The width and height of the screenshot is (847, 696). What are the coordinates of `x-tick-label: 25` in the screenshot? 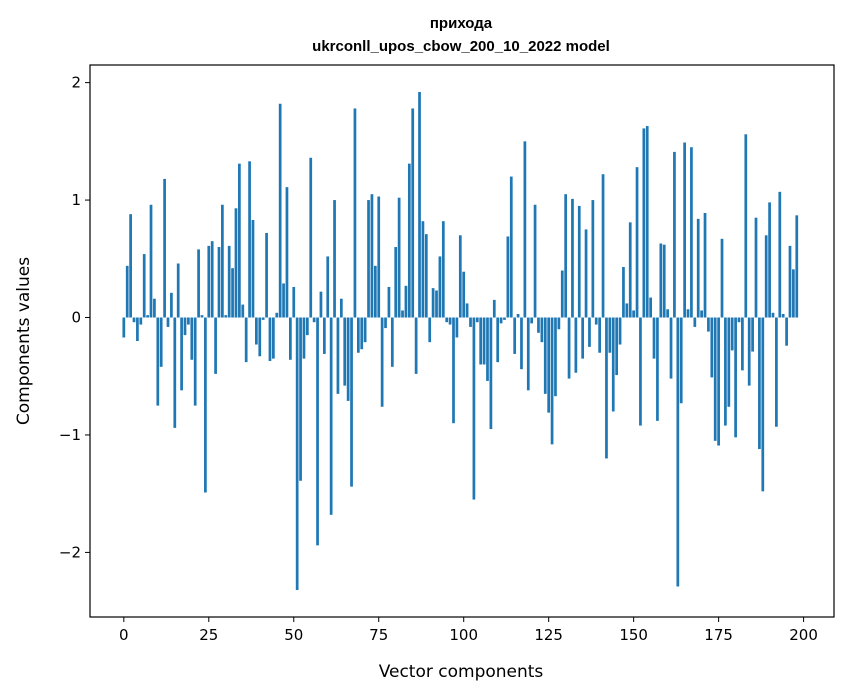 It's located at (208, 635).